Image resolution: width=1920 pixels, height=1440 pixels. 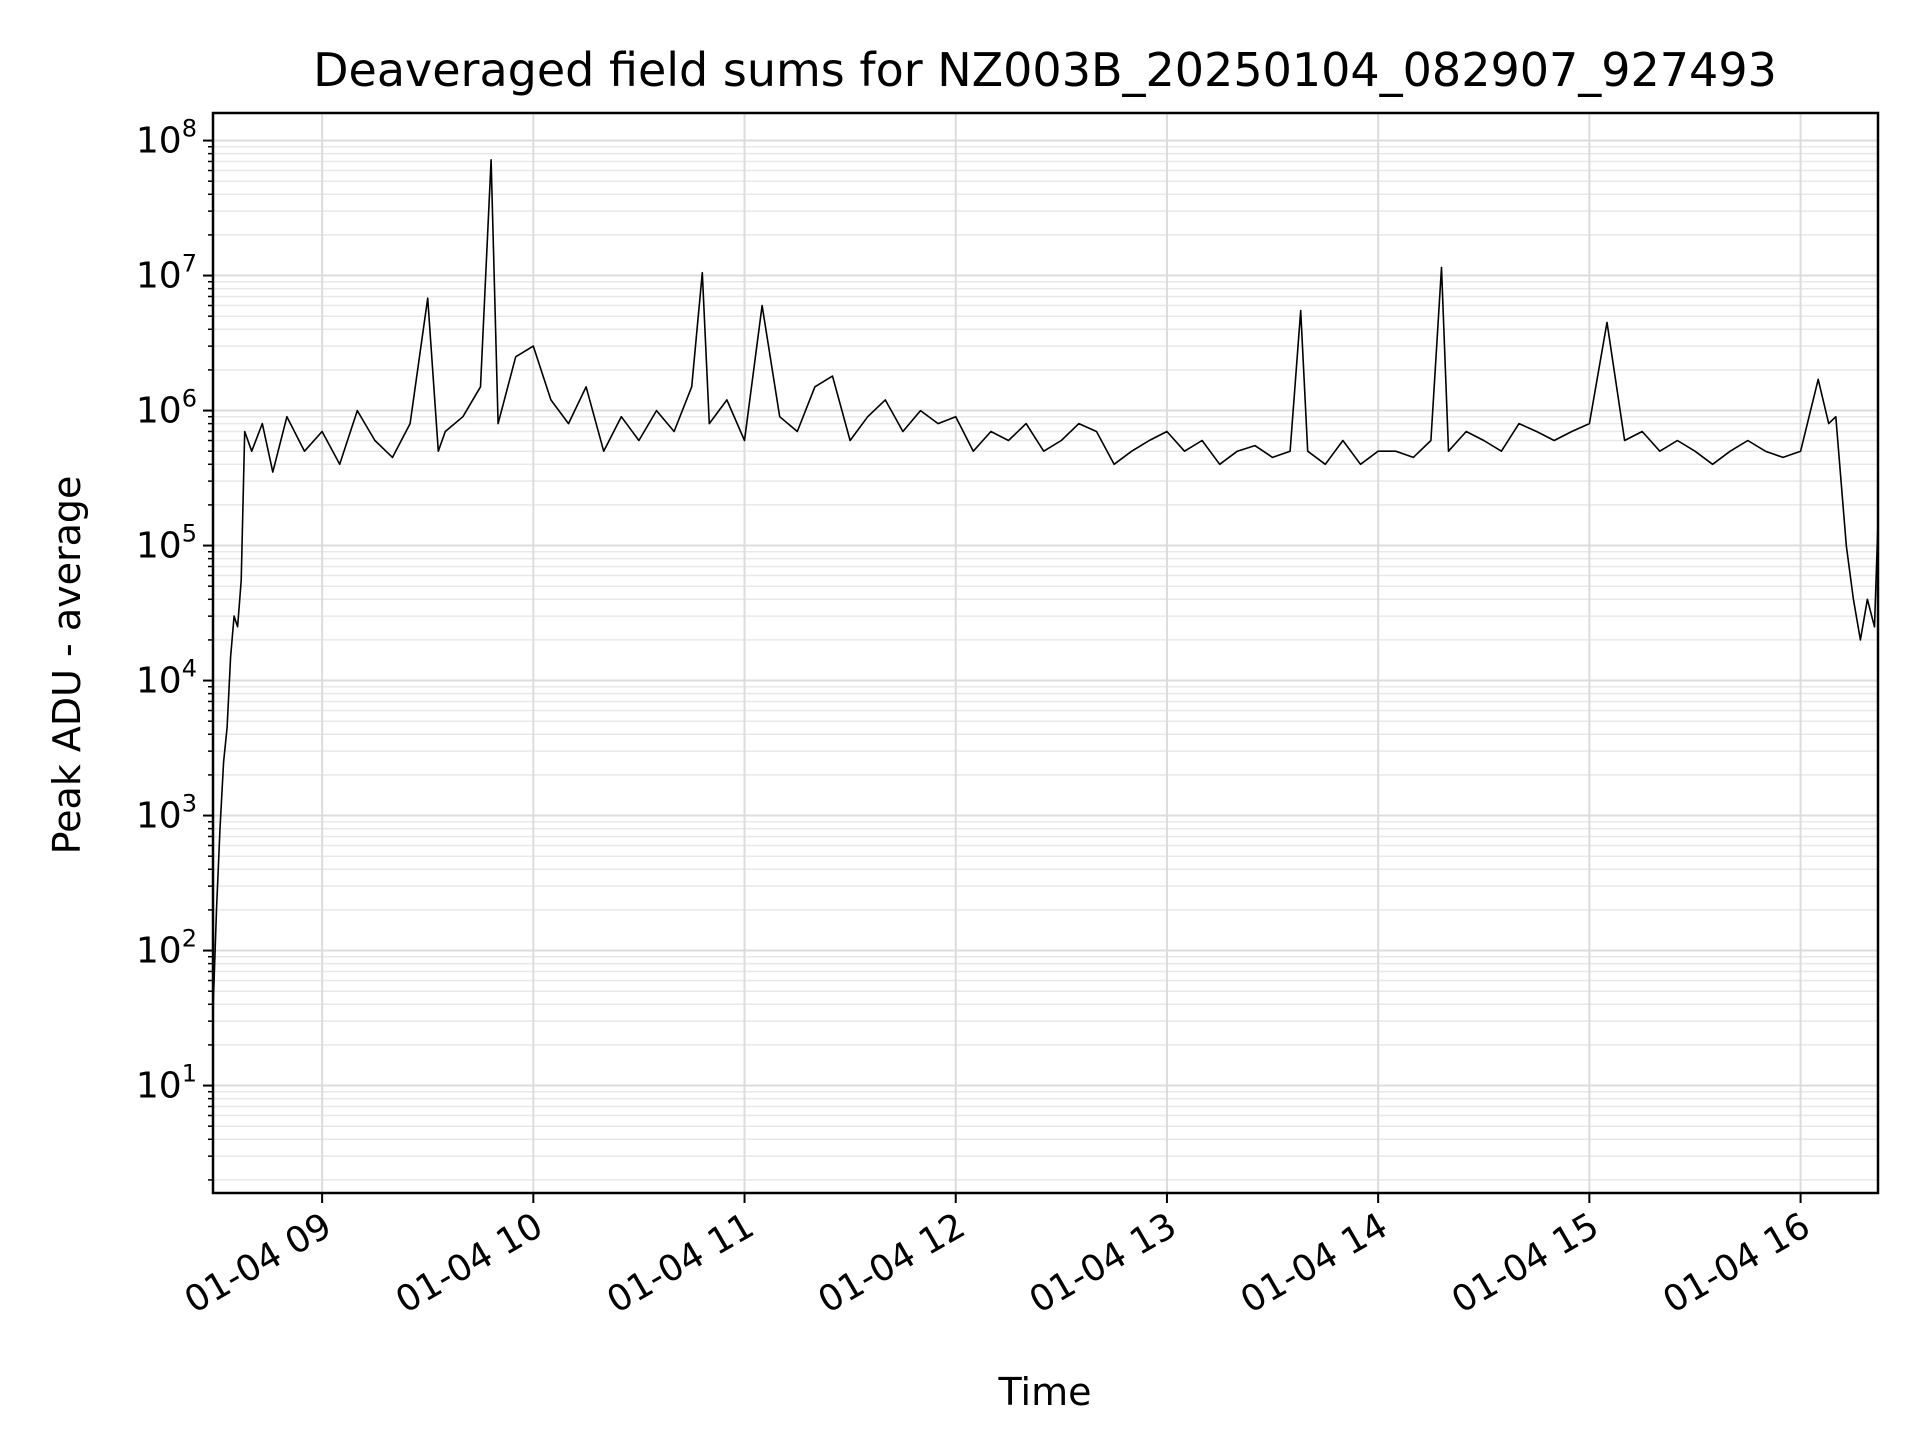 I want to click on y-tick-label: 10², so click(x=166, y=948).